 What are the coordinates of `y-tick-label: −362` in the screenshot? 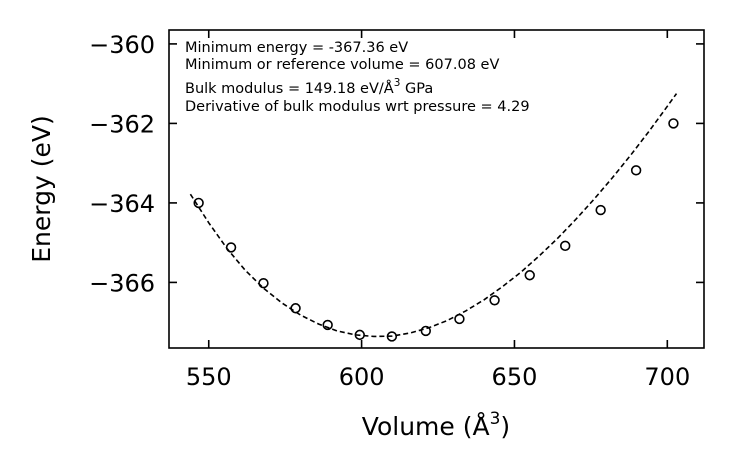 It's located at (122, 124).